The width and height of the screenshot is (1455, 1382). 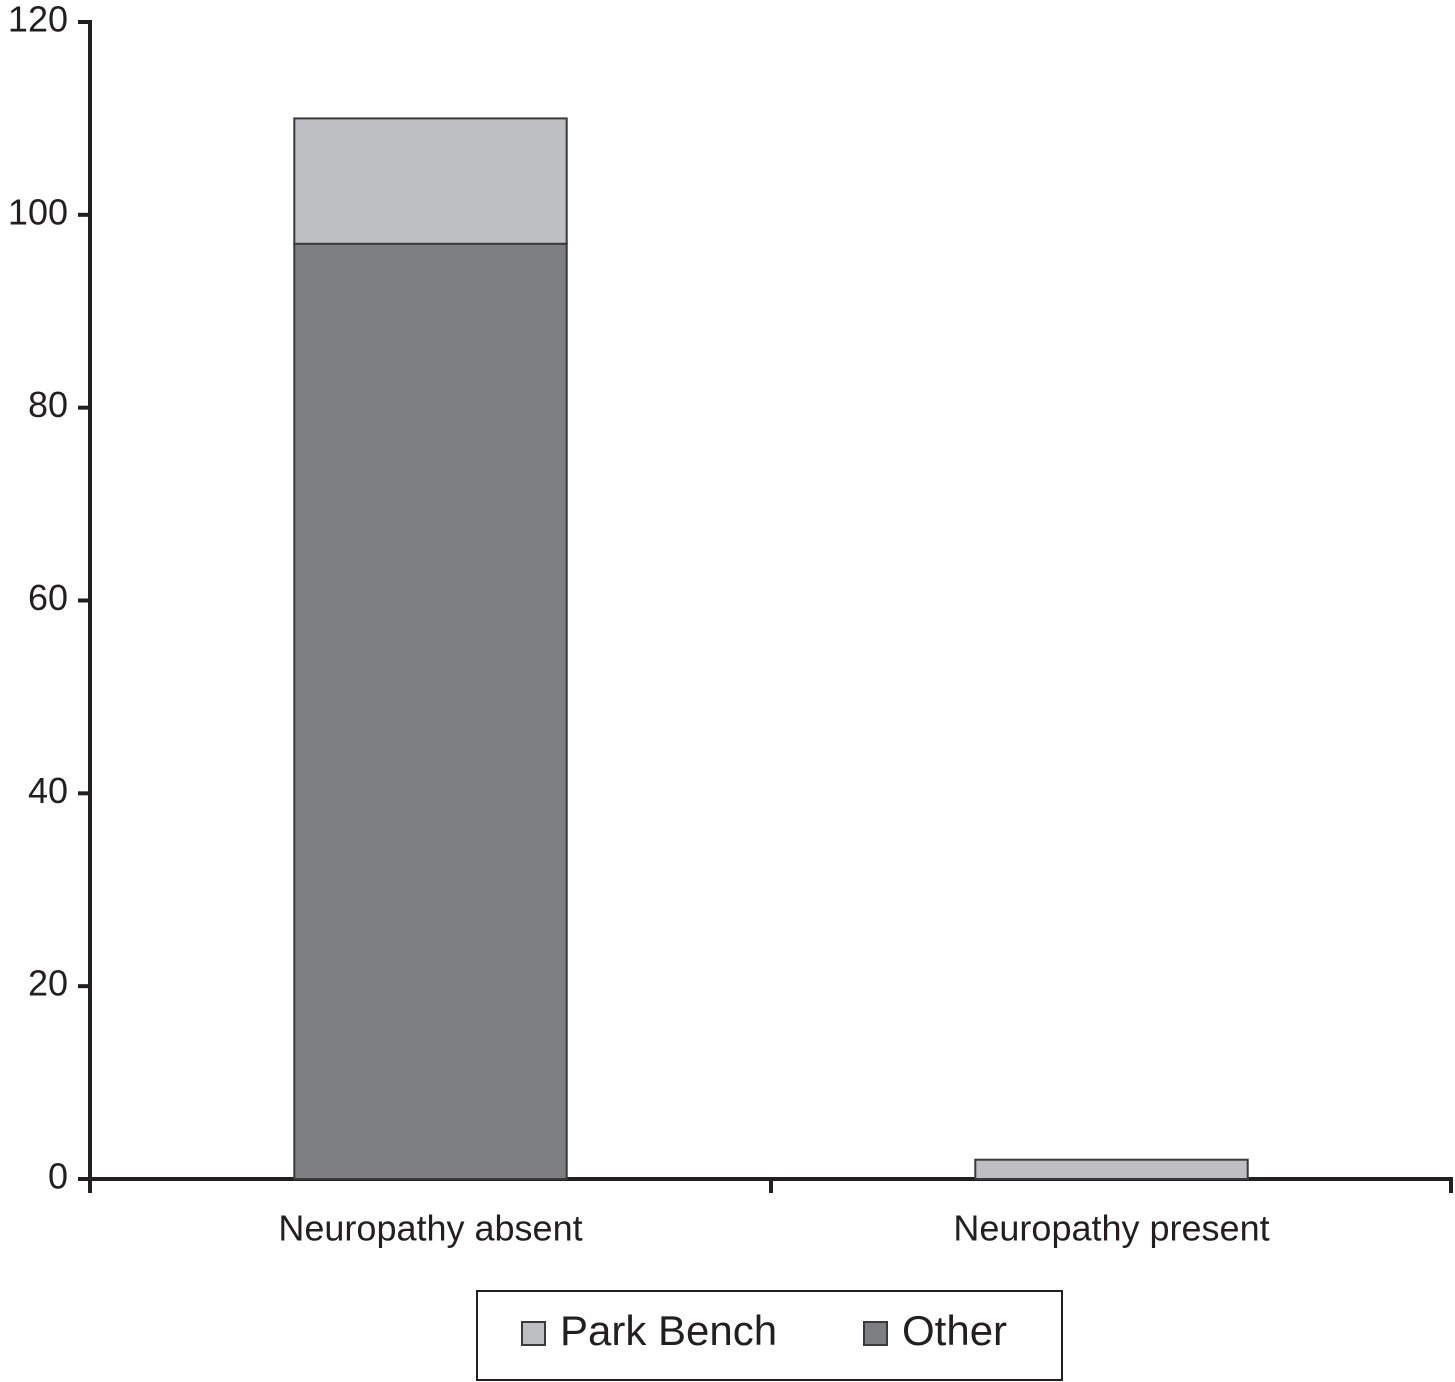 What do you see at coordinates (1111, 1228) in the screenshot?
I see `x-tick-label: Neuropathy present` at bounding box center [1111, 1228].